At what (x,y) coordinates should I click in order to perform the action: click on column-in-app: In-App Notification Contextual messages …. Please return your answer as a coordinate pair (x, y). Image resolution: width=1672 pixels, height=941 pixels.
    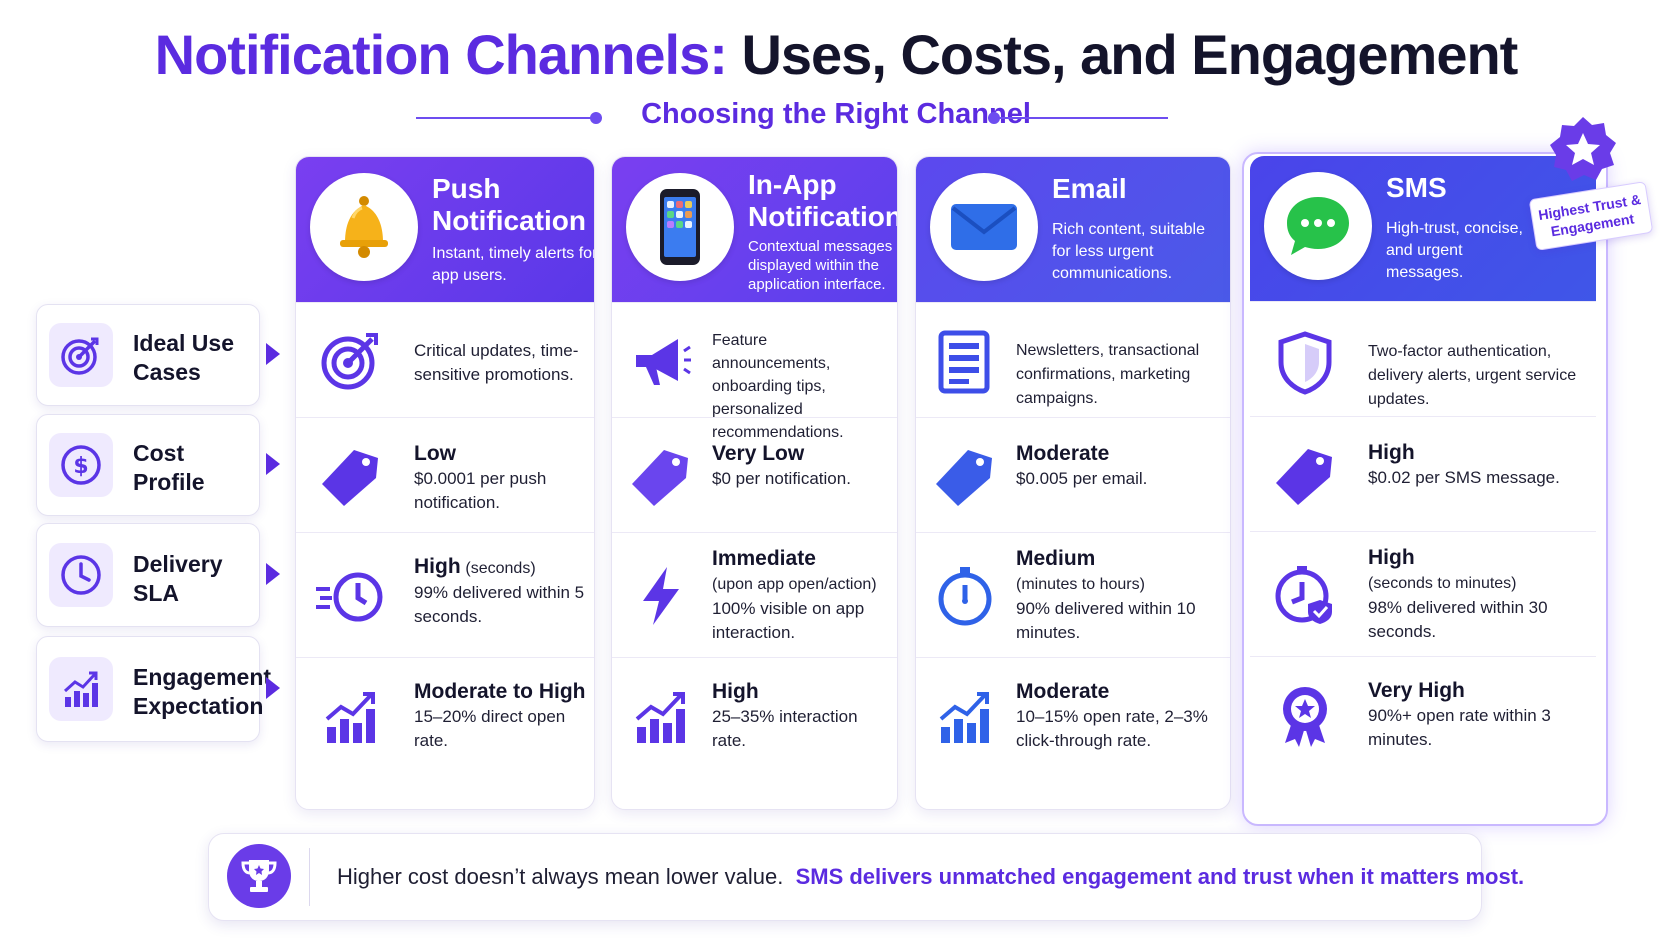
    Looking at the image, I should click on (754, 483).